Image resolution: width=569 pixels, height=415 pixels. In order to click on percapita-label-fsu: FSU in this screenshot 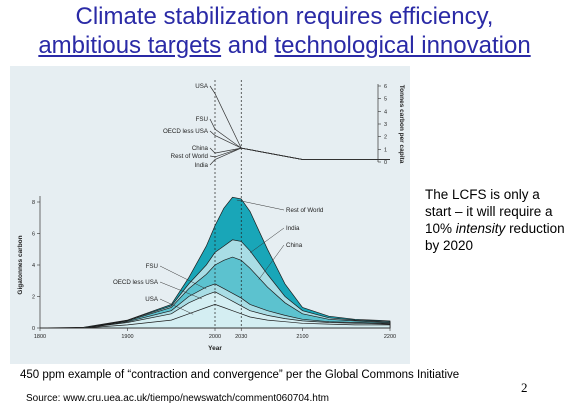, I will do `click(202, 119)`.